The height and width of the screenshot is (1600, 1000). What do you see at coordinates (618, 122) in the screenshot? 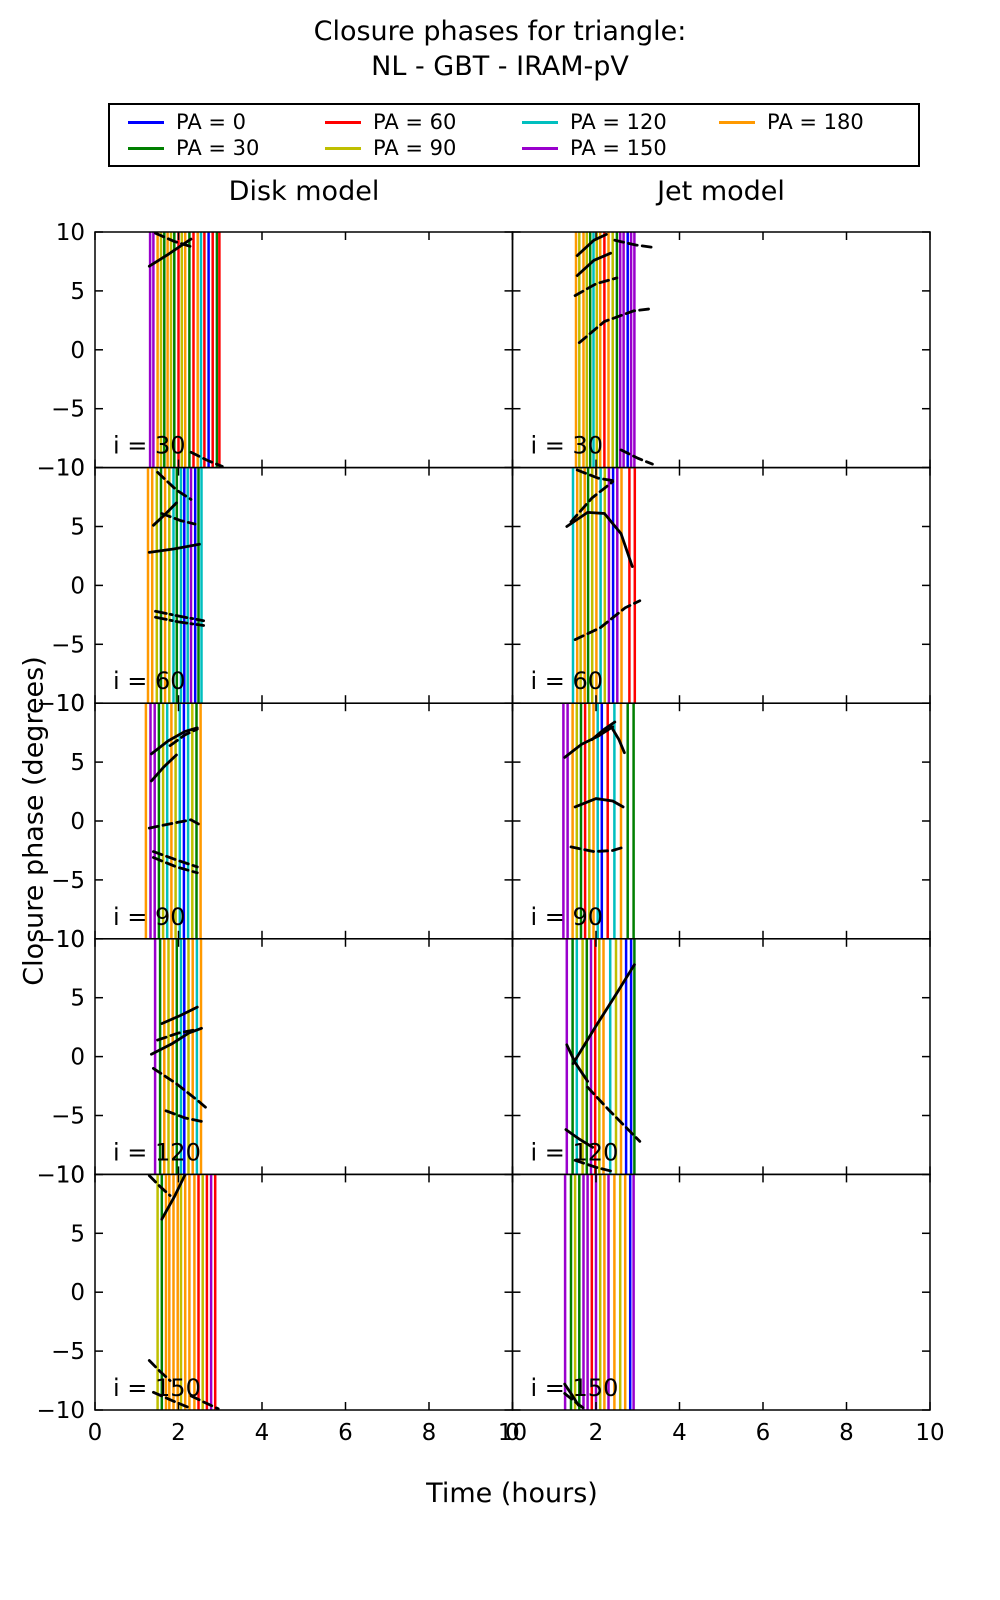
I see `legend-label: PA = 120` at bounding box center [618, 122].